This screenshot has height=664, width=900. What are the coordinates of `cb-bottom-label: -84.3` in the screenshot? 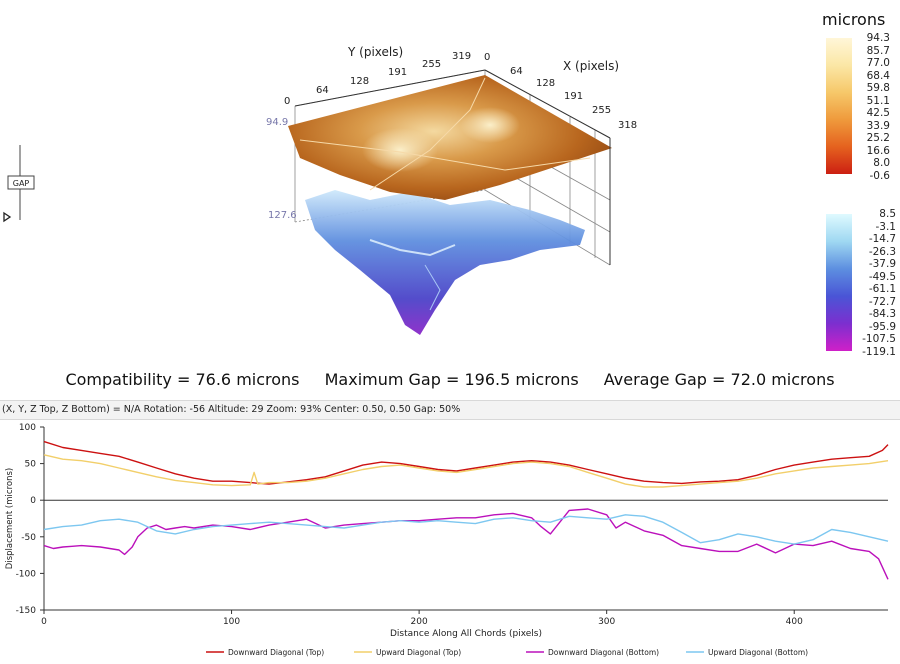 It's located at (882, 314).